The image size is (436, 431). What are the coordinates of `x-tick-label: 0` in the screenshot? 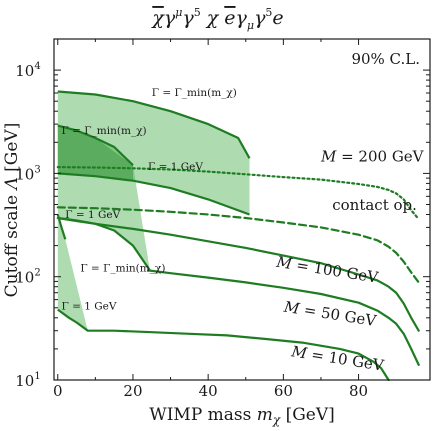 It's located at (58, 391).